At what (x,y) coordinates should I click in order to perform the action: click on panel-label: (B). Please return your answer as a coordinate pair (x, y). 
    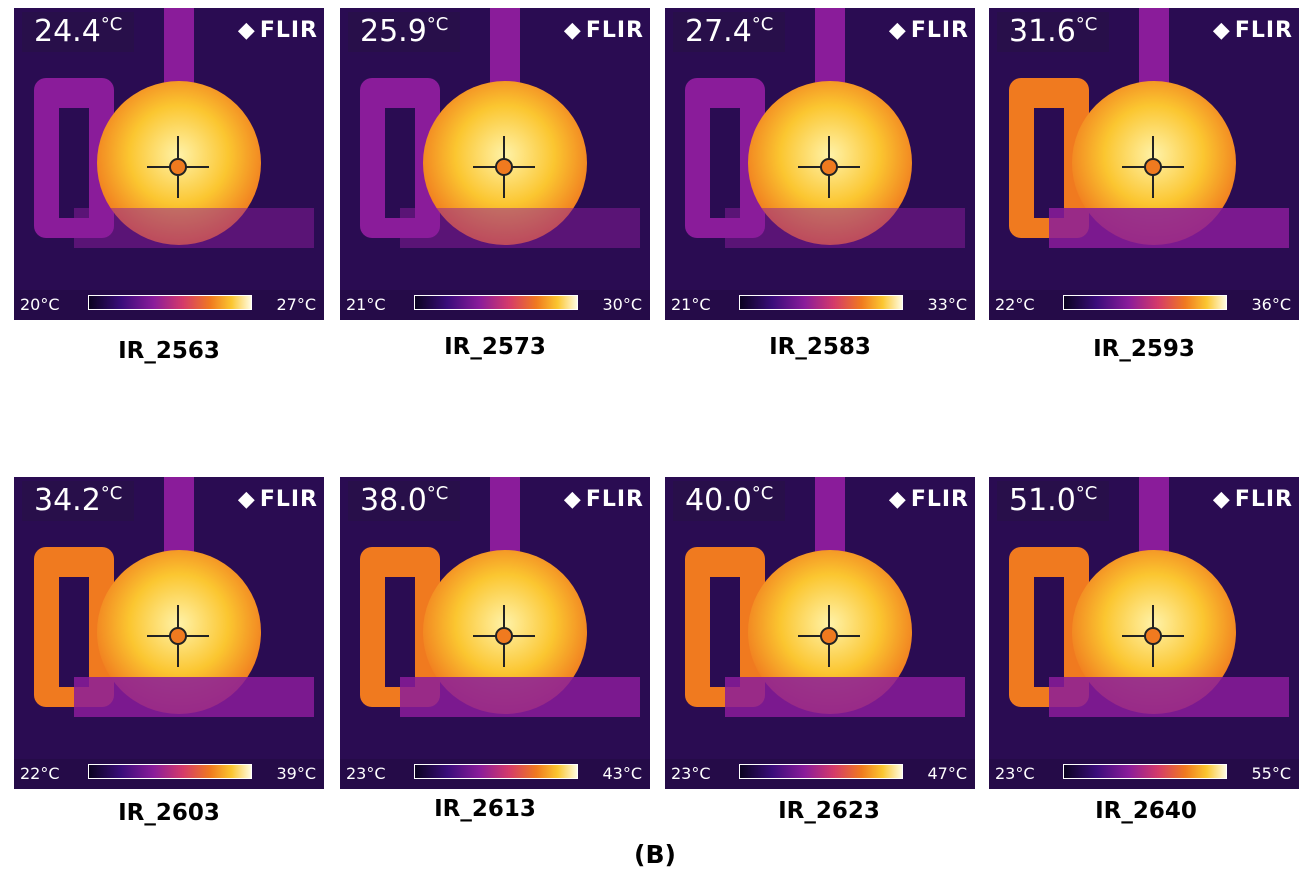
    Looking at the image, I should click on (655, 854).